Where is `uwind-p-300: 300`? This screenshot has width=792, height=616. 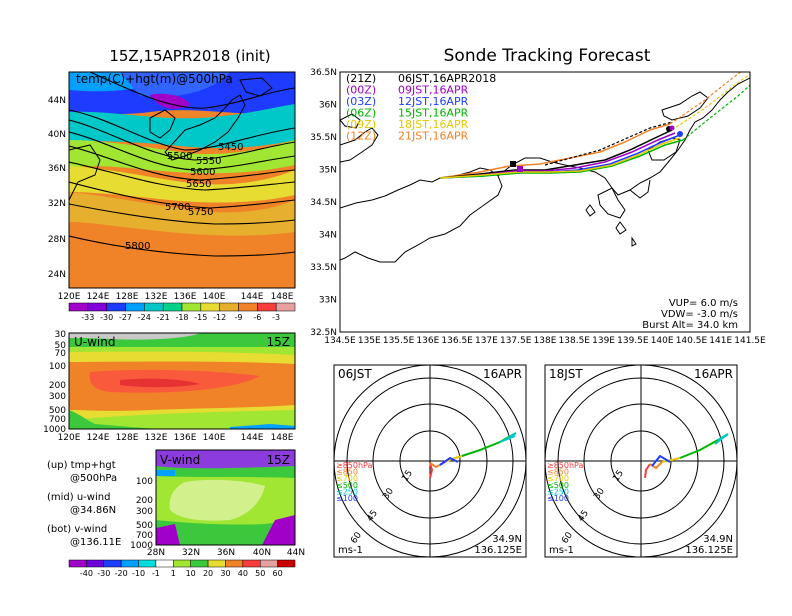 uwind-p-300: 300 is located at coordinates (57, 397).